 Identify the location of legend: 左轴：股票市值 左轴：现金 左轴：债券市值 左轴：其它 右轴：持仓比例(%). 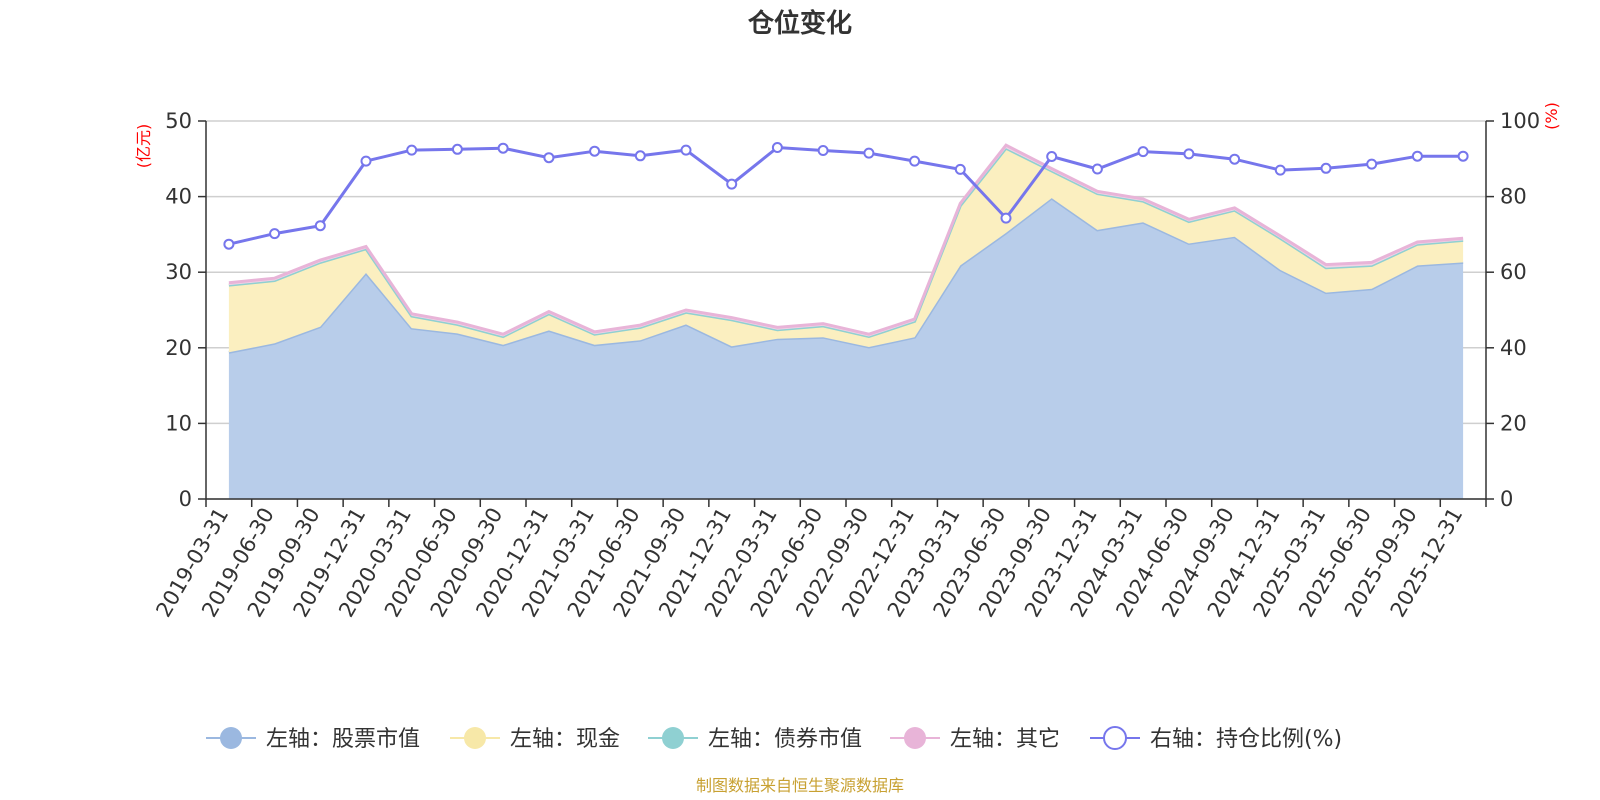
(774, 739).